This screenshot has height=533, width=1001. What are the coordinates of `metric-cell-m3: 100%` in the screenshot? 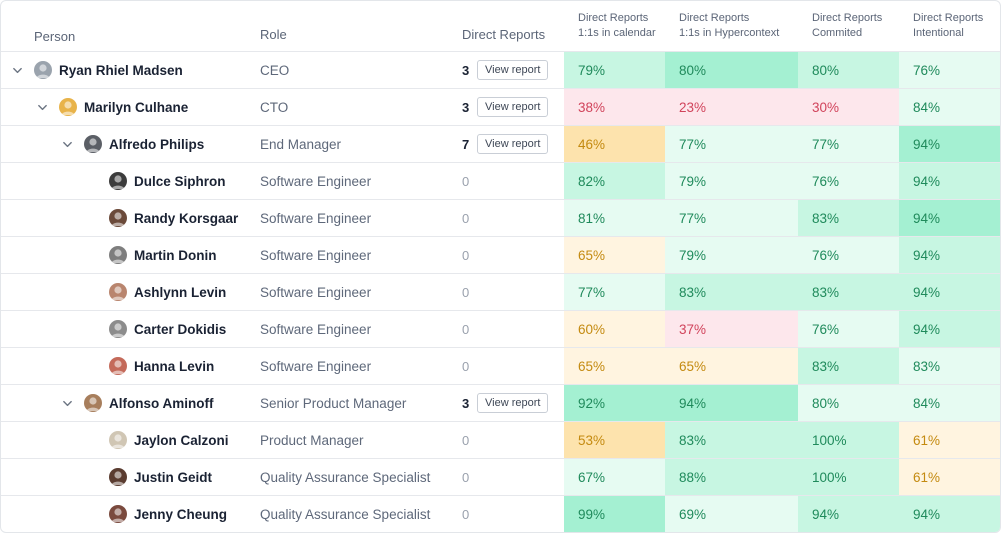 It's located at (848, 477).